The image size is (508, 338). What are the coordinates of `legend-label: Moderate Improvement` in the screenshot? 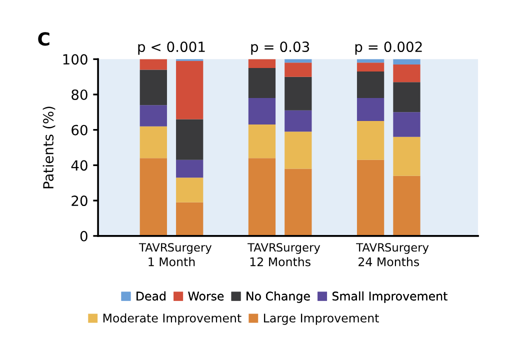 It's located at (172, 319).